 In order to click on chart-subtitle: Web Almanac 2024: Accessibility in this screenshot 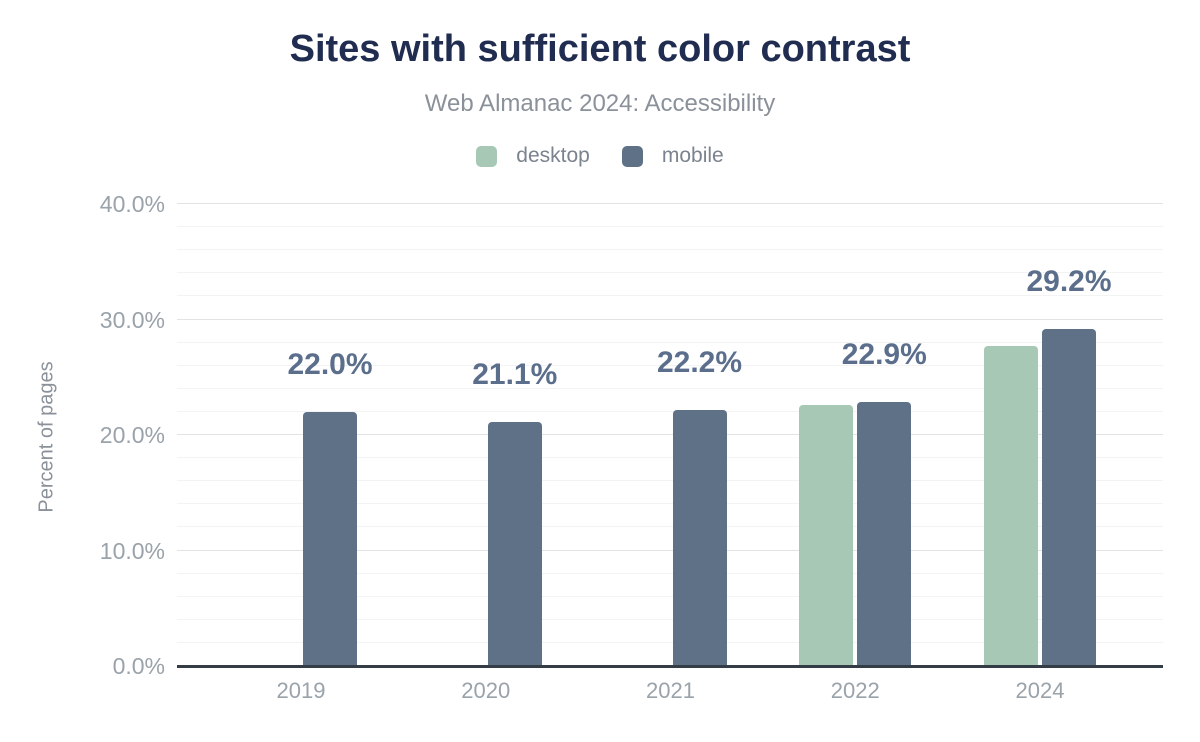, I will do `click(600, 103)`.